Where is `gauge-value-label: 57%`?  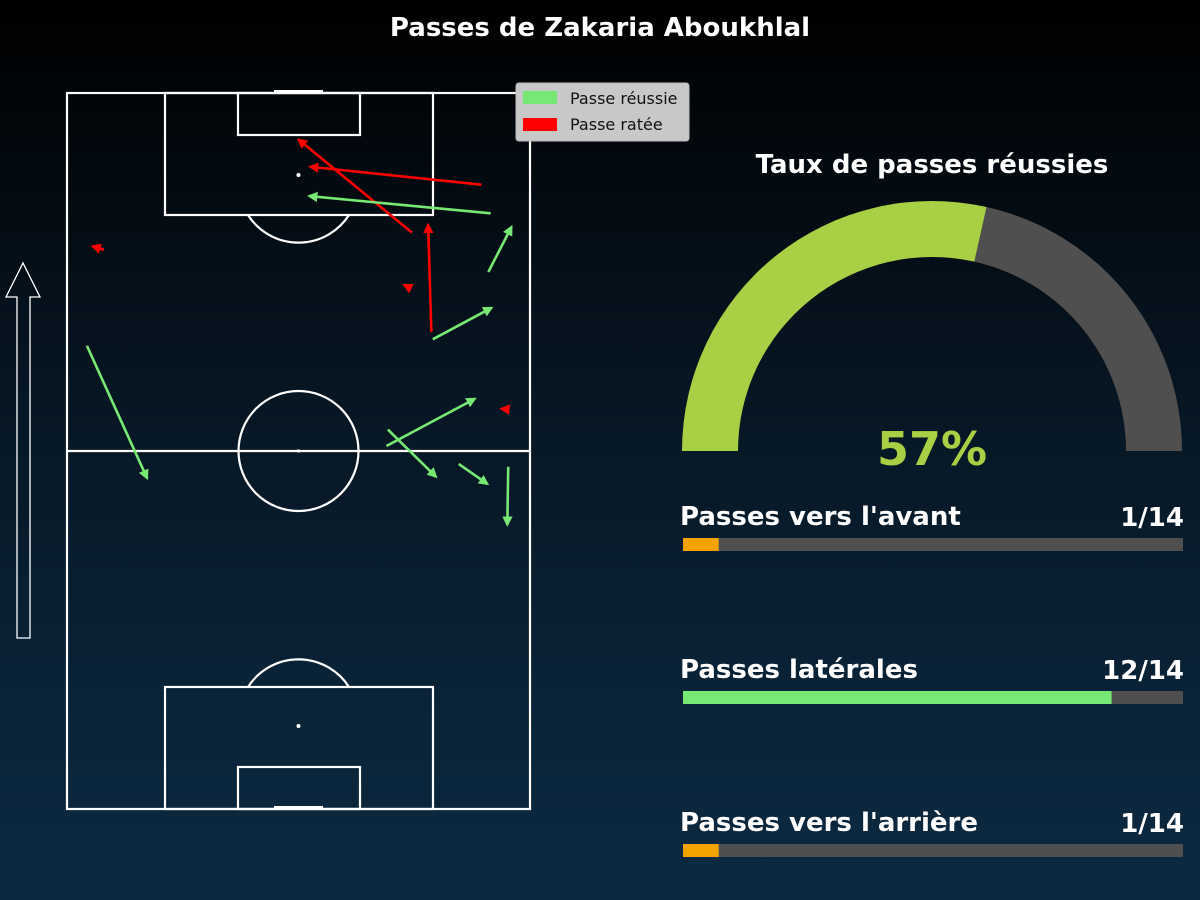
gauge-value-label: 57% is located at coordinates (932, 449).